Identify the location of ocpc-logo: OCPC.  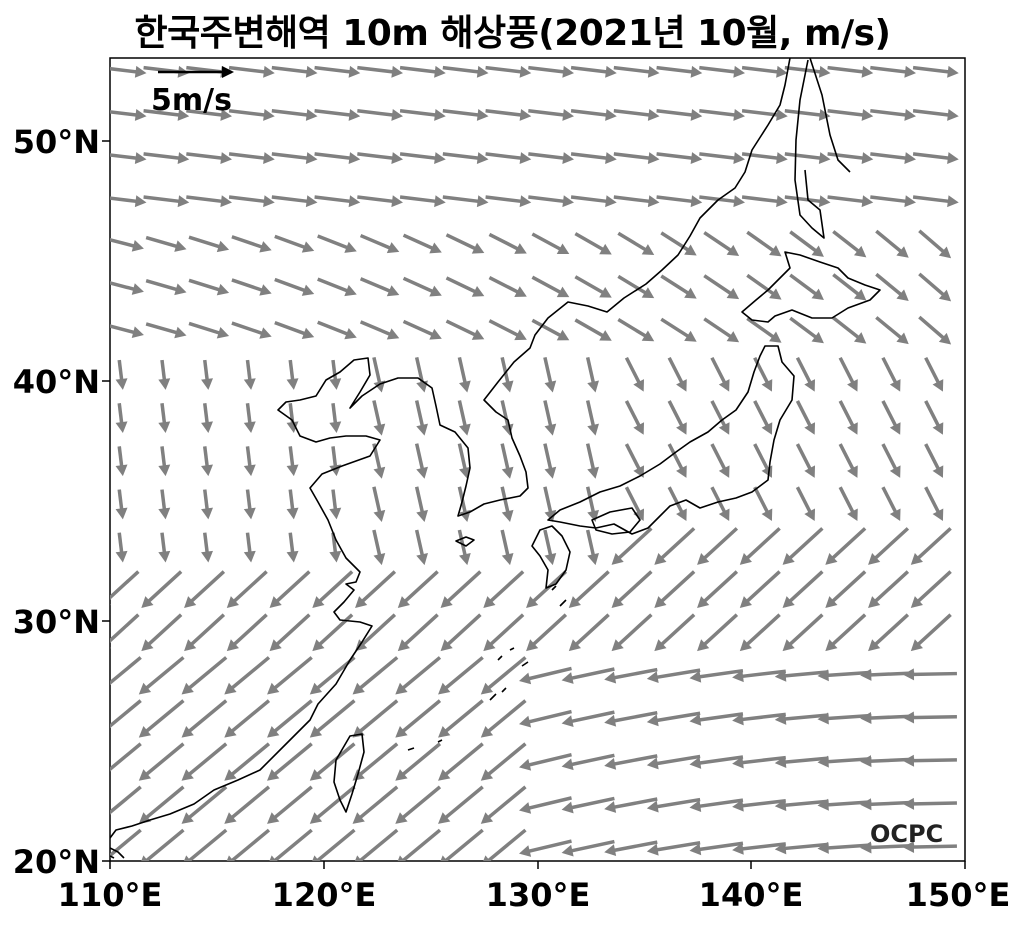
(906, 834).